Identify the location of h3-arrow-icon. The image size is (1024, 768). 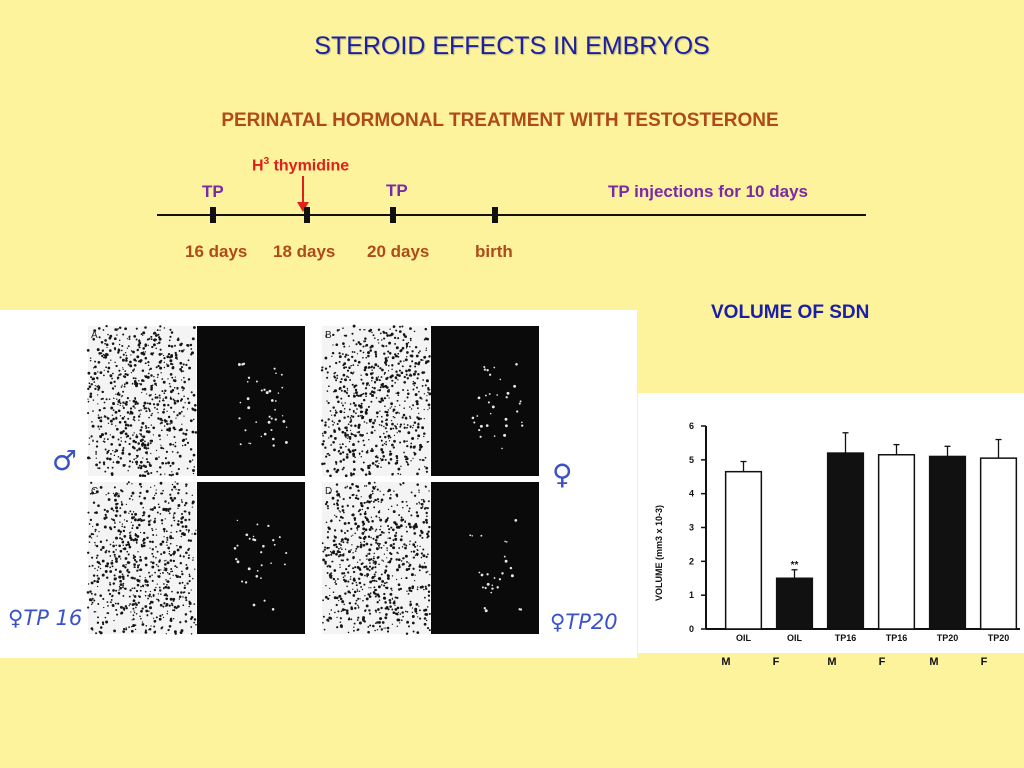
(303, 194).